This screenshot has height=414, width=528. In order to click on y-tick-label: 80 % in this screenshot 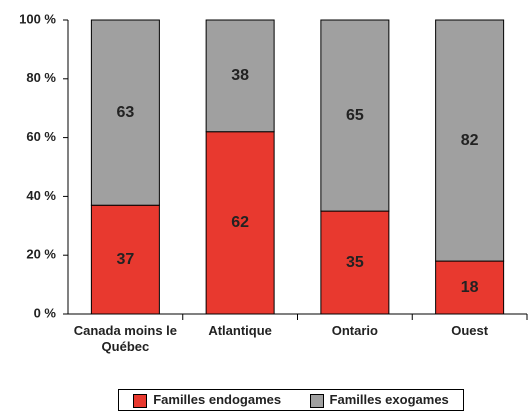, I will do `click(41, 77)`.